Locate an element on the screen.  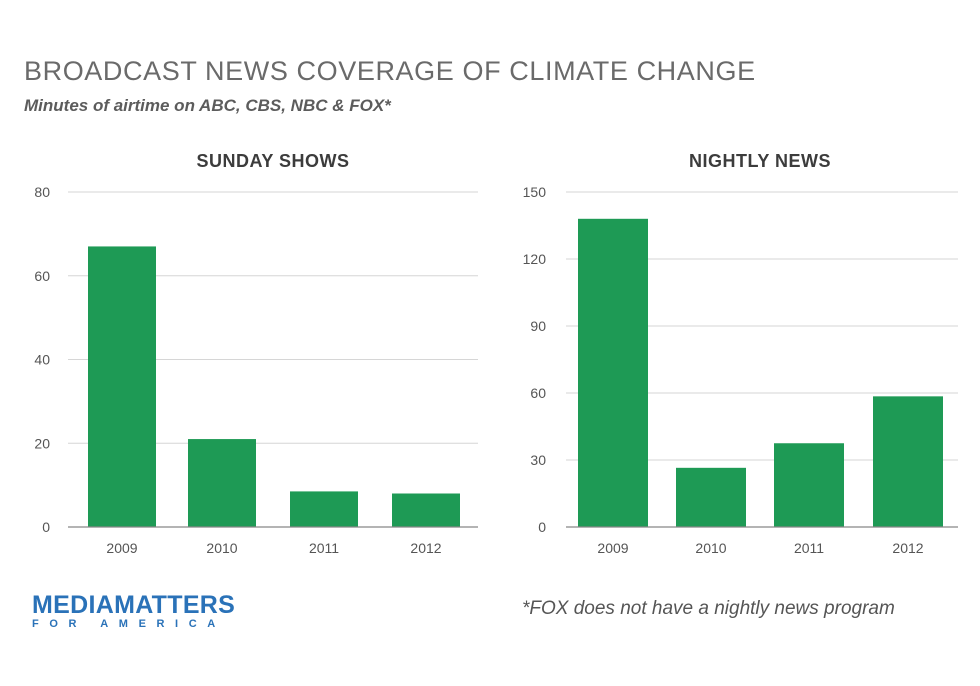
media-matters-logo: MEDIAMATTERS FOR AMERICA is located at coordinates (133, 611).